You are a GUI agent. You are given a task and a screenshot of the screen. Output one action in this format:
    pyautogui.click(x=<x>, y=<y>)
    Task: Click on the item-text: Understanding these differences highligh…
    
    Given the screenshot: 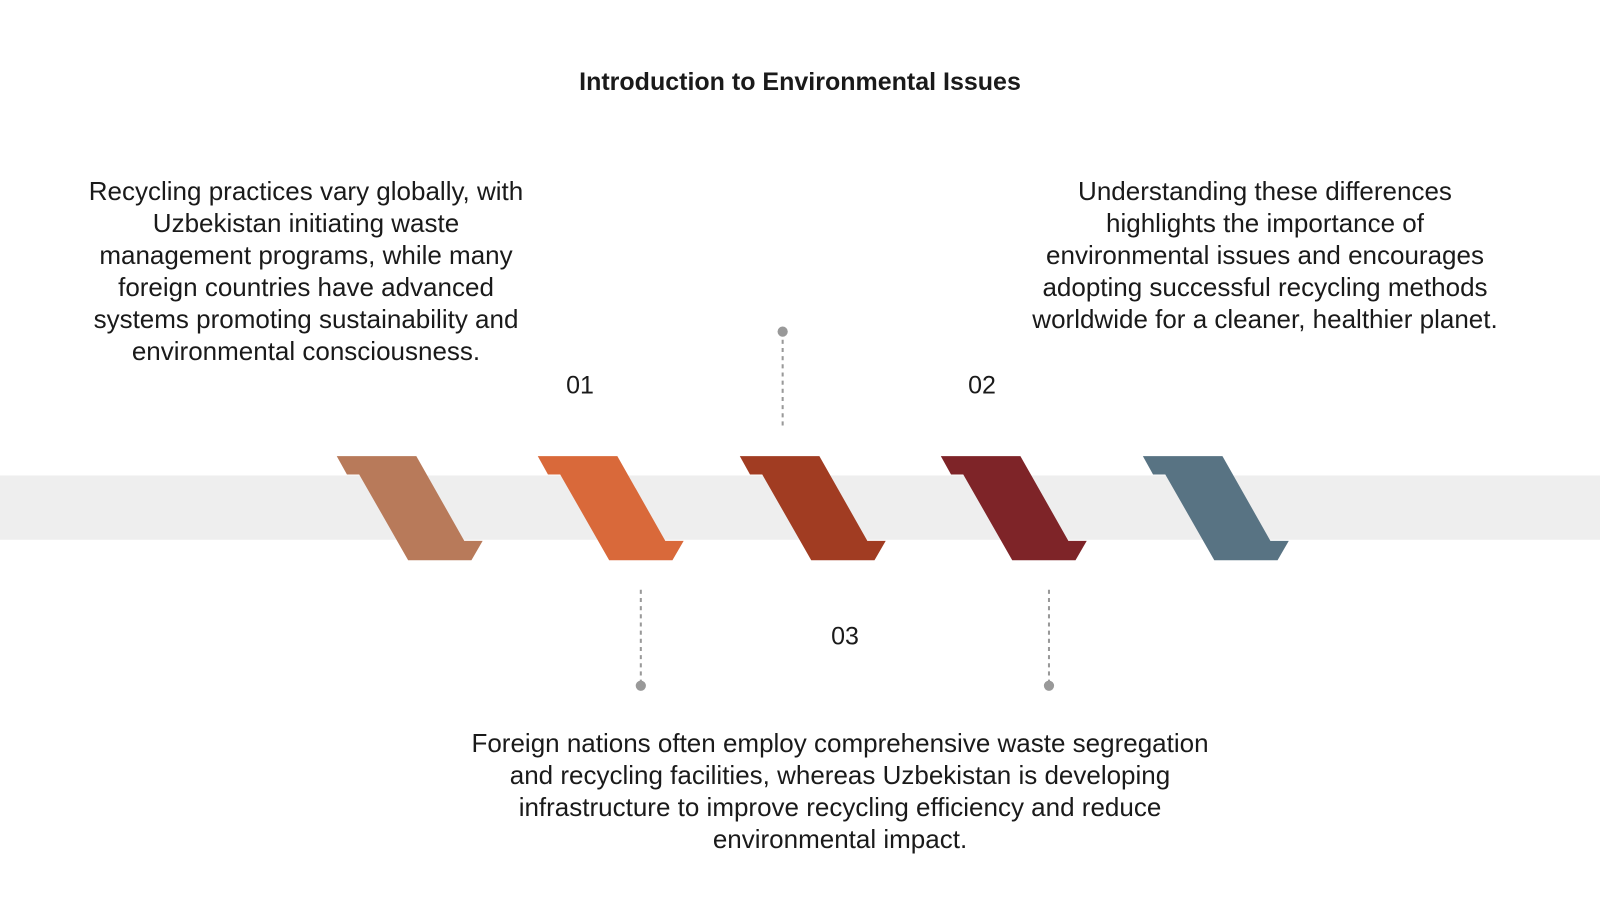 What is the action you would take?
    pyautogui.click(x=1265, y=255)
    